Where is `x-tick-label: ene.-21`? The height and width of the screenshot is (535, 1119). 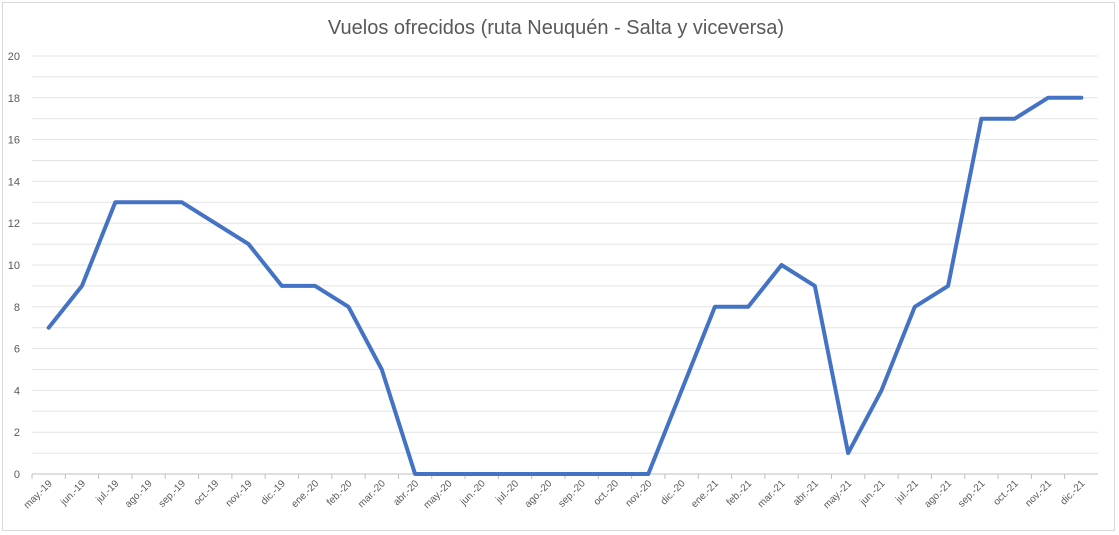 x-tick-label: ene.-21 is located at coordinates (705, 494).